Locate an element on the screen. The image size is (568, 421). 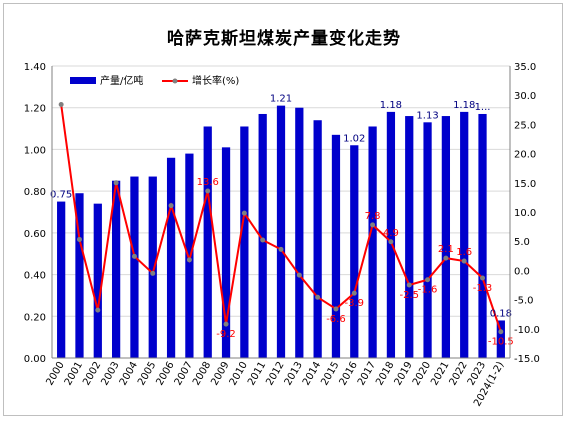
right-tick-label: -10.0 is located at coordinates (527, 330).